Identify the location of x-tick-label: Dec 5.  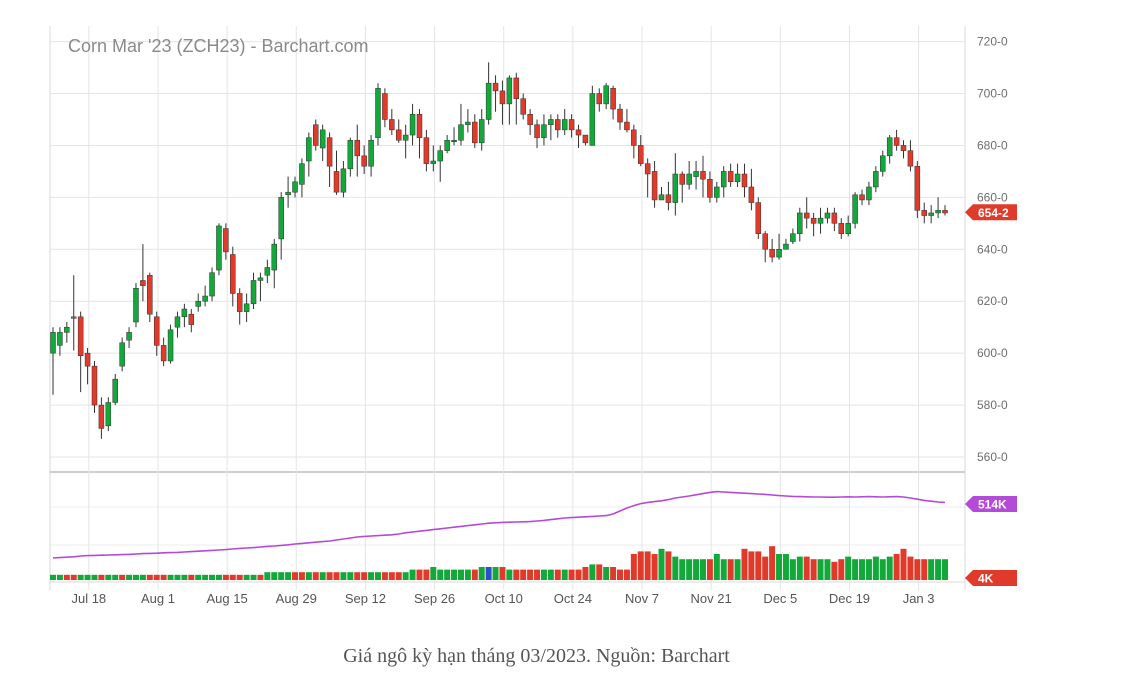
(780, 598).